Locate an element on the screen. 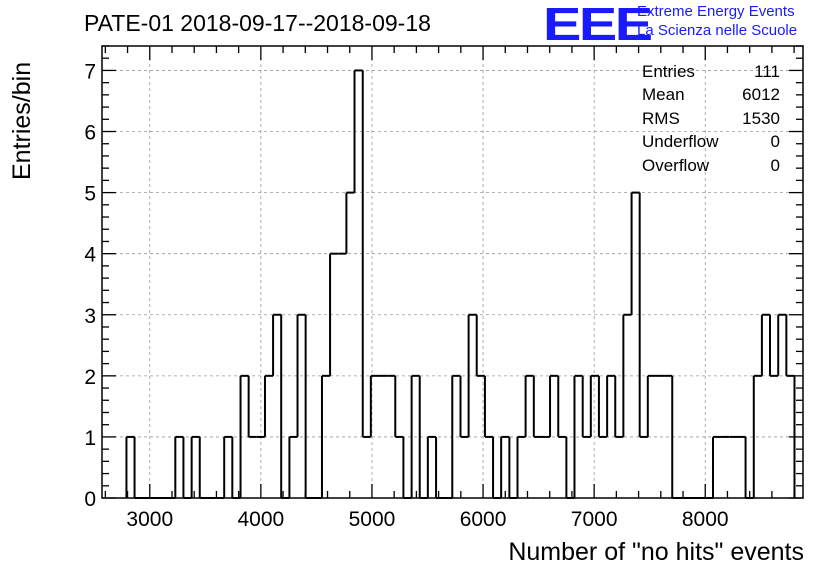 The image size is (836, 572). stat-rms-value: 1530 is located at coordinates (761, 118).